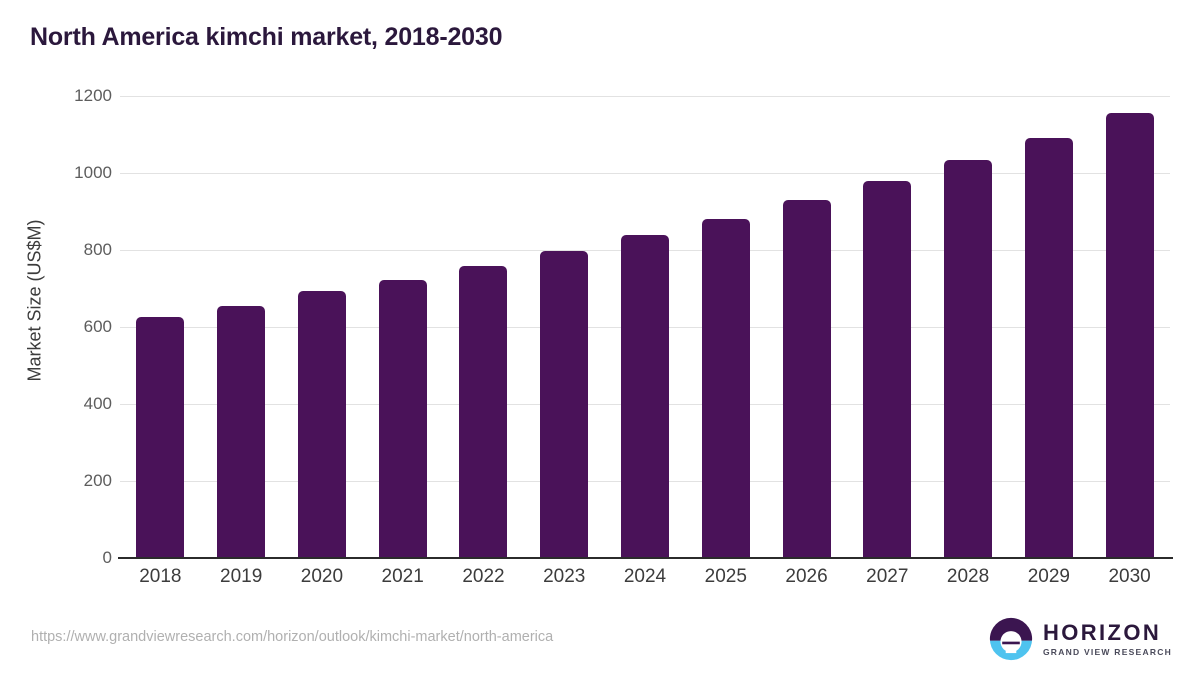 This screenshot has height=675, width=1200. What do you see at coordinates (1129, 335) in the screenshot?
I see `bar-2030` at bounding box center [1129, 335].